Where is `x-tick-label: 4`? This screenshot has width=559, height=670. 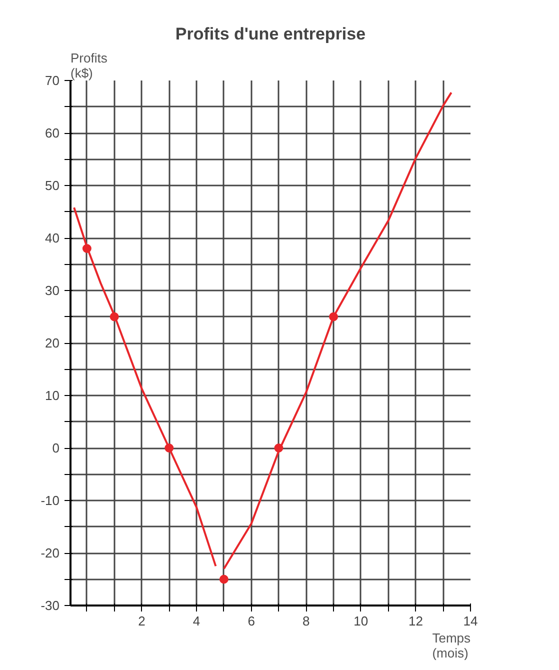 x-tick-label: 4 is located at coordinates (196, 621).